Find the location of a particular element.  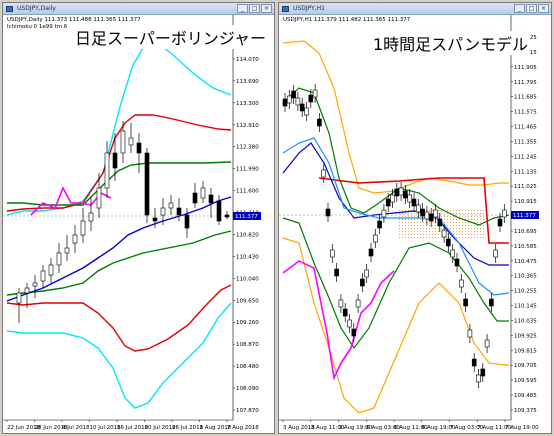

daily-time-tick-label: 20 Jul 2018 is located at coordinates (161, 428).